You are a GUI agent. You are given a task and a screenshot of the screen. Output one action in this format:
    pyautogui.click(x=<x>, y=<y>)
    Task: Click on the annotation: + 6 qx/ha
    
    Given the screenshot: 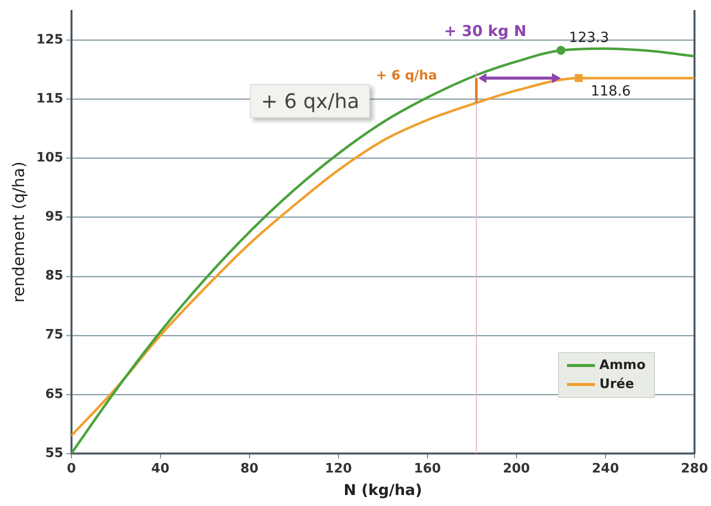 What is the action you would take?
    pyautogui.click(x=310, y=101)
    